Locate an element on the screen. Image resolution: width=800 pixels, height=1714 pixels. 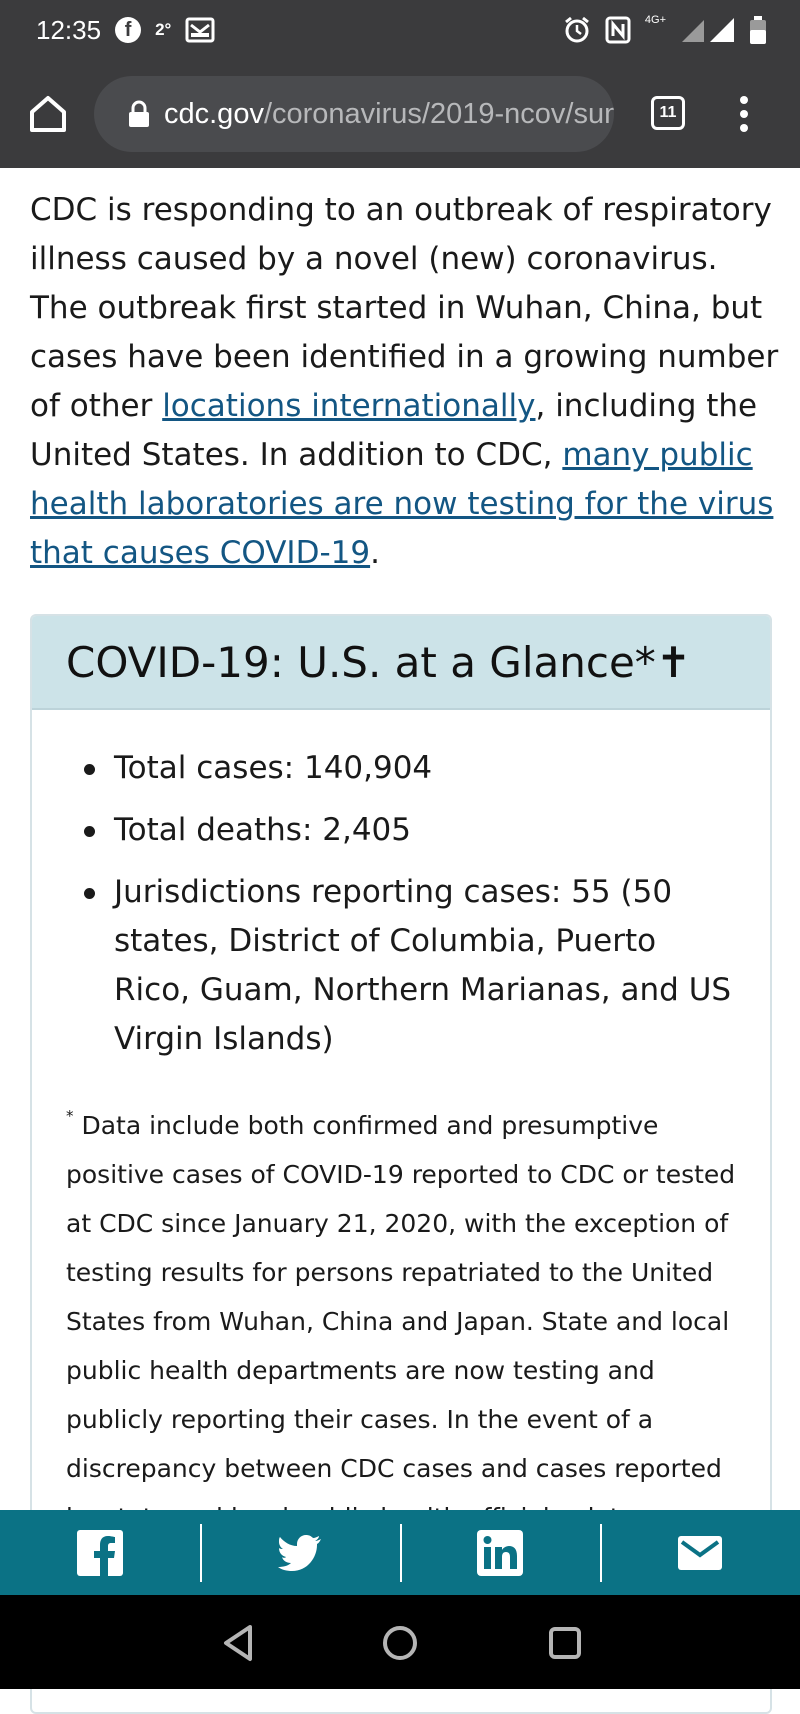
system-navigation-bar is located at coordinates (400, 1642).